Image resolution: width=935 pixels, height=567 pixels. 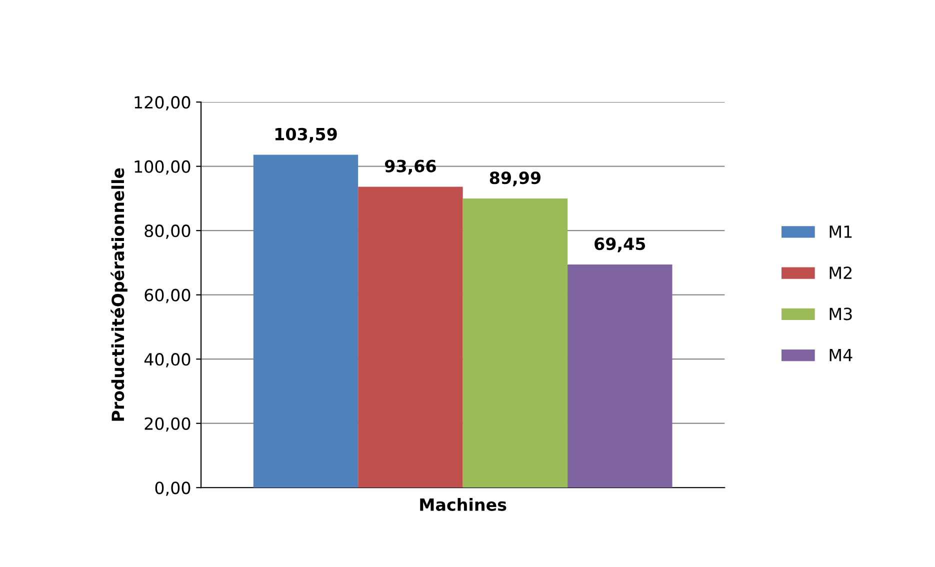 I want to click on y-tick-label: 80,00, so click(x=167, y=231).